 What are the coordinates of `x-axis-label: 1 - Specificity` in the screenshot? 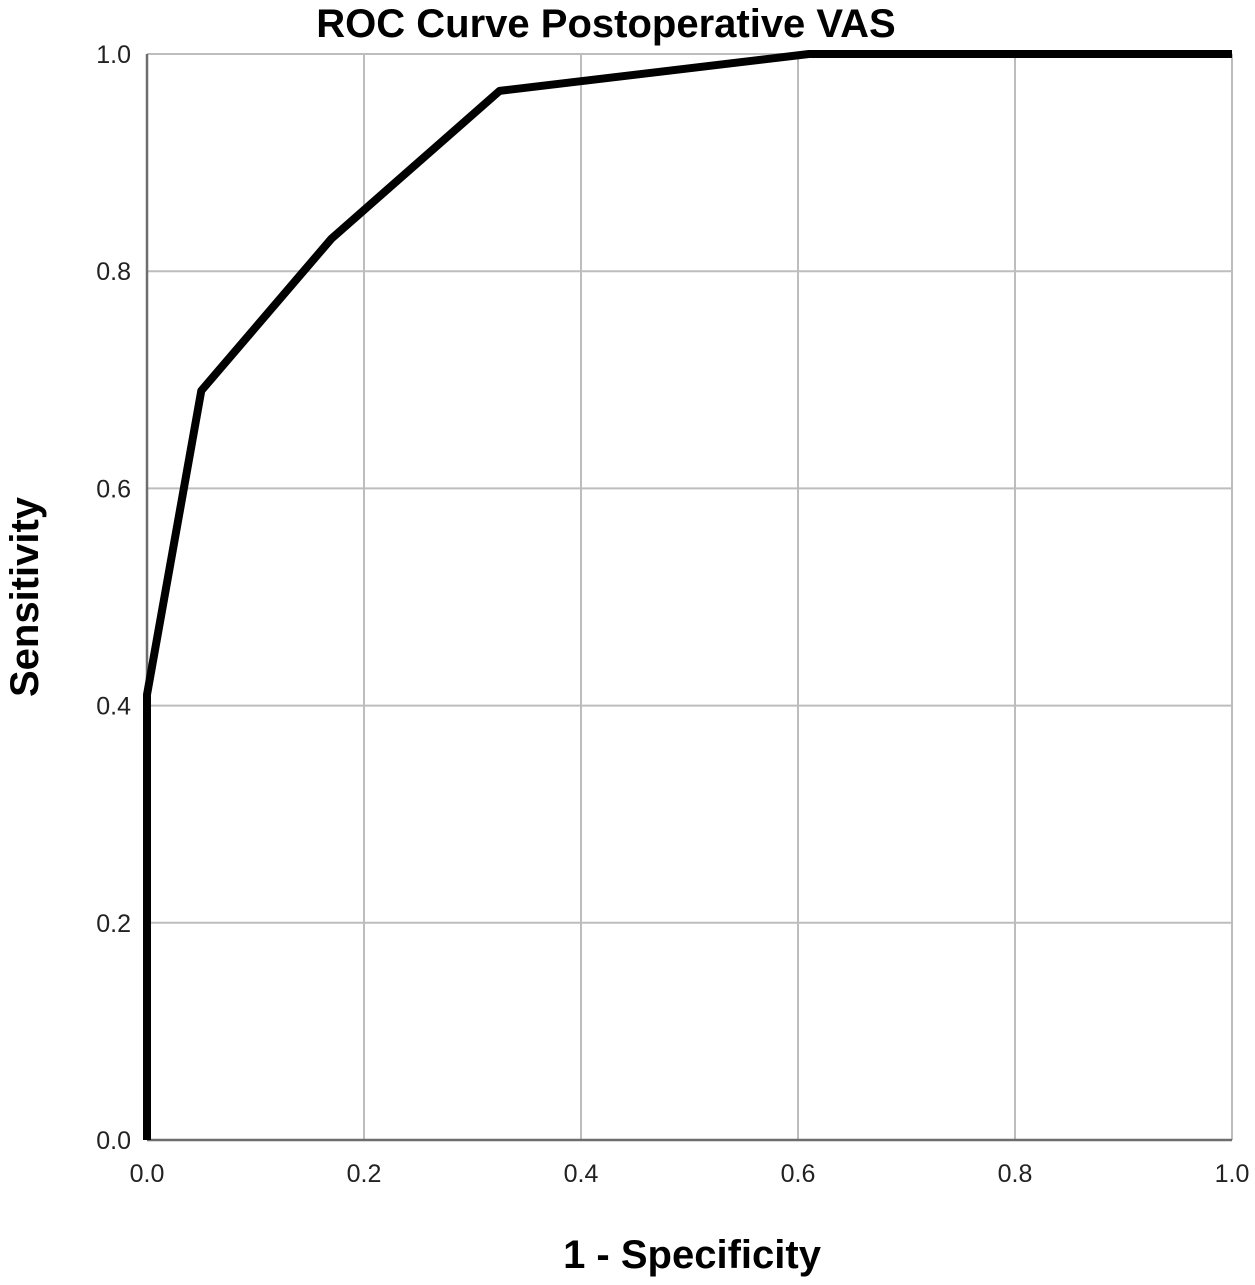 It's located at (692, 1255).